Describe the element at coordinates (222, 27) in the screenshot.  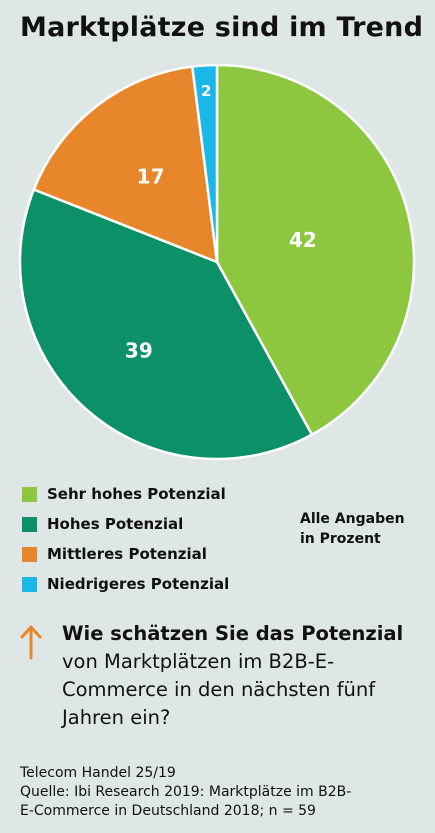
I see `chart-title: Marktplätze sind im Trend` at that location.